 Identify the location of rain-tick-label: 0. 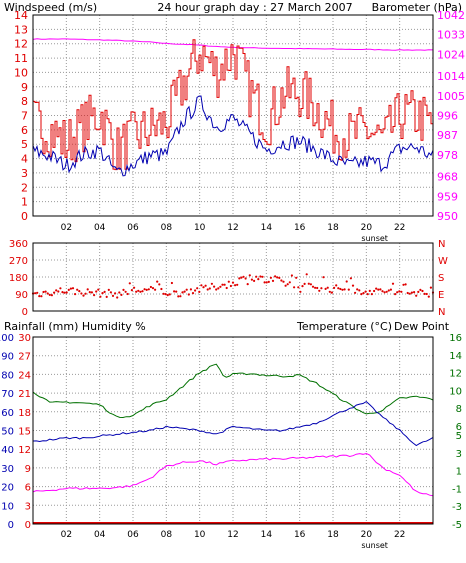
(28, 525).